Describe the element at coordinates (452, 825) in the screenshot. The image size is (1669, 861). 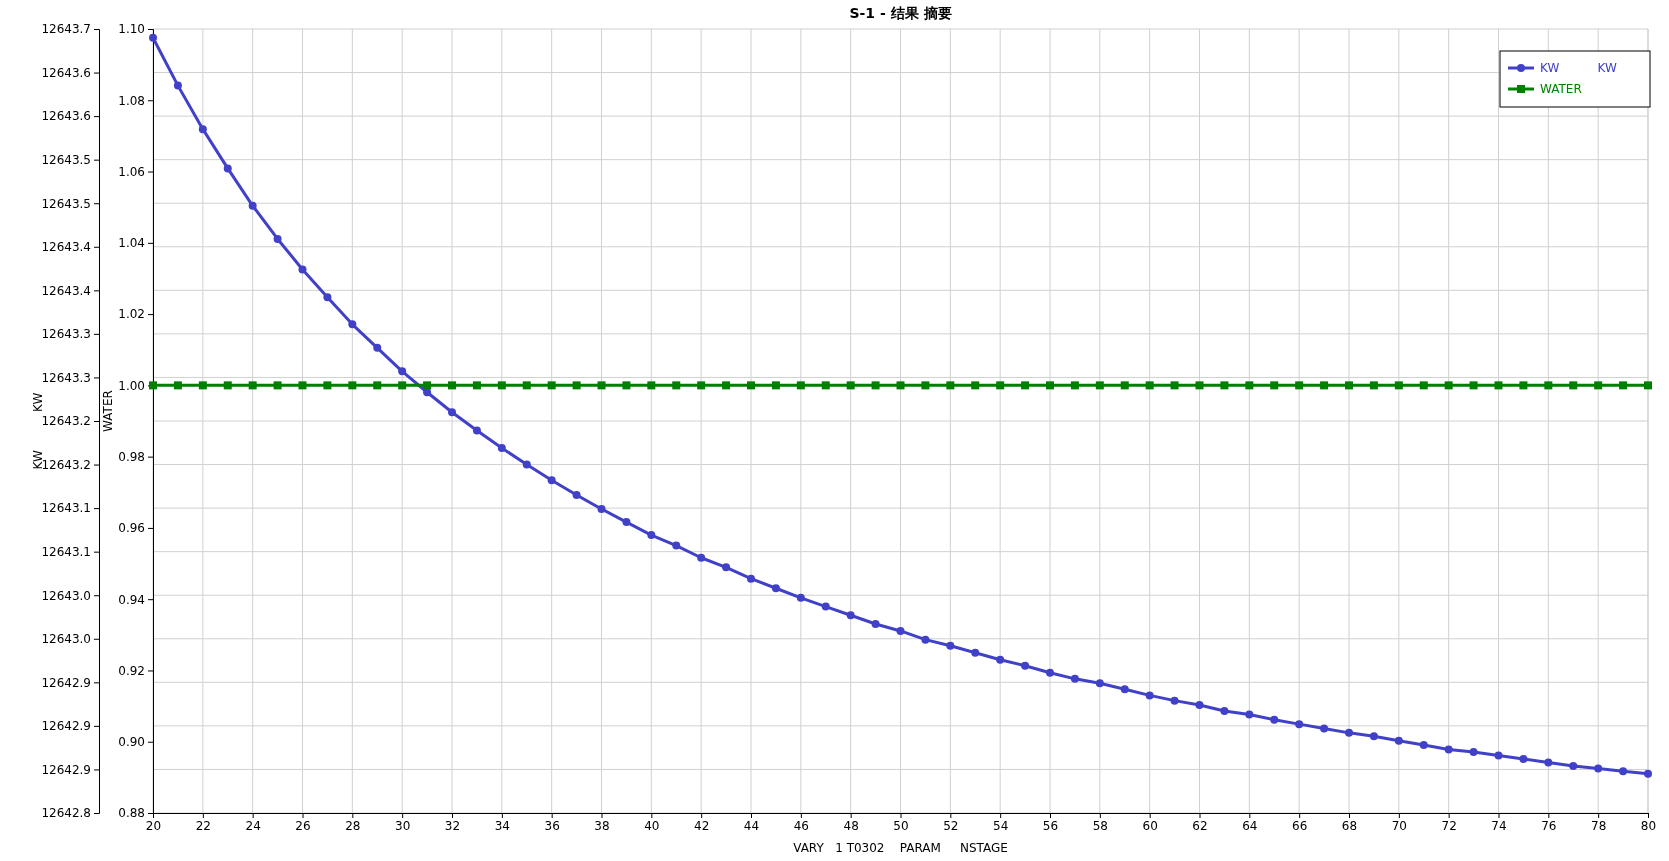
I see `x-tick-label: 32` at that location.